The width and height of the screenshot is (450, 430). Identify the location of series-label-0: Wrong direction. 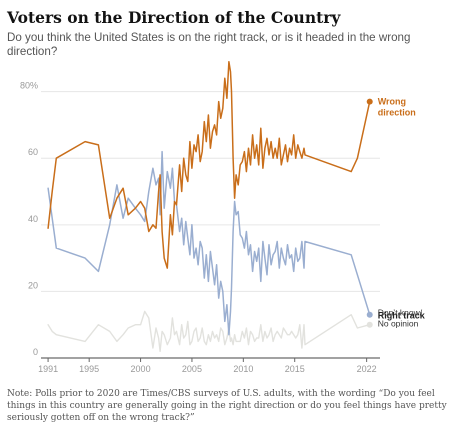
(397, 107).